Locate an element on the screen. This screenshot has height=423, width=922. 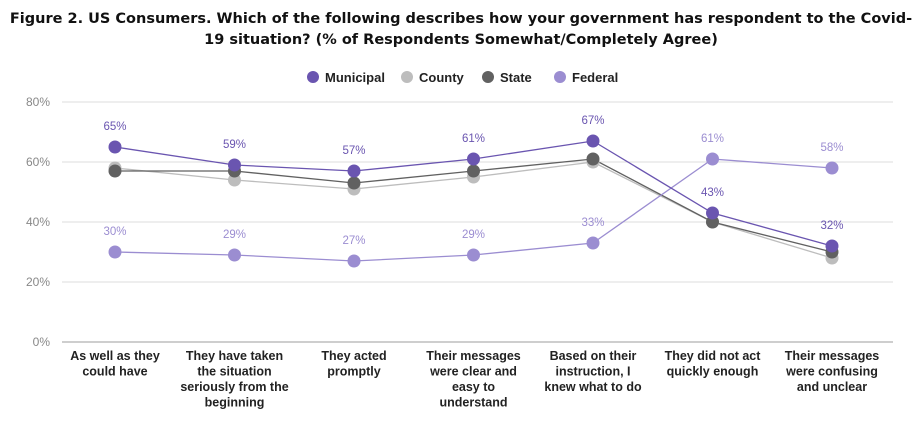
x-category-label-line: were confusing is located at coordinates (831, 372).